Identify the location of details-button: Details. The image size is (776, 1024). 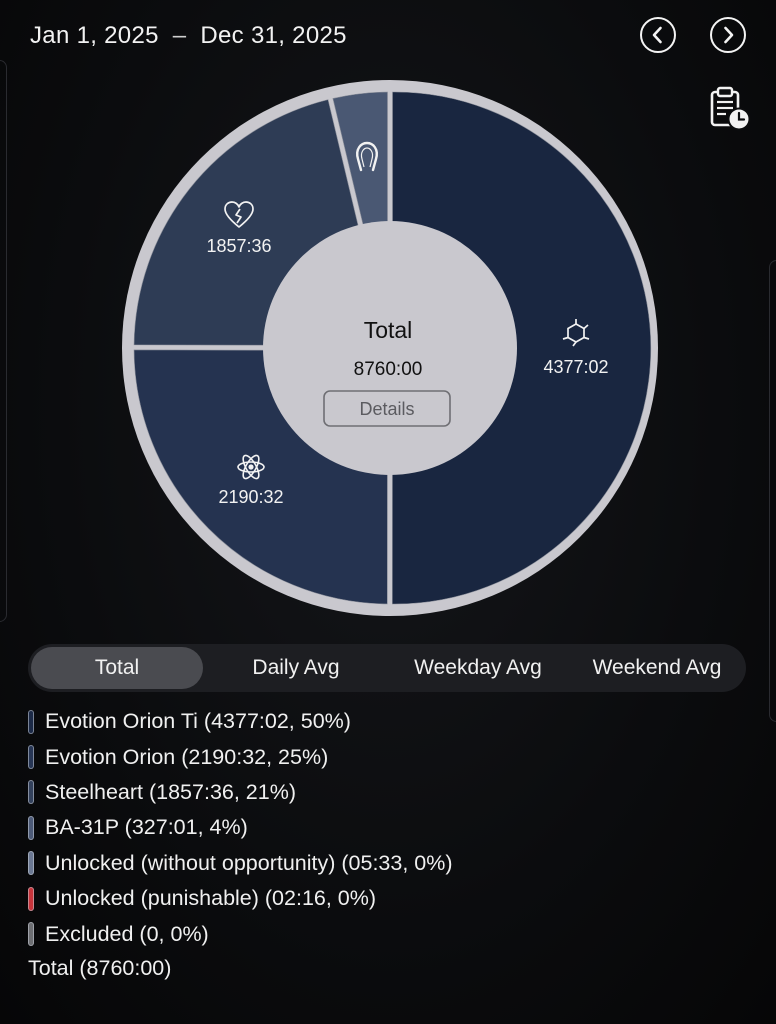
(387, 408).